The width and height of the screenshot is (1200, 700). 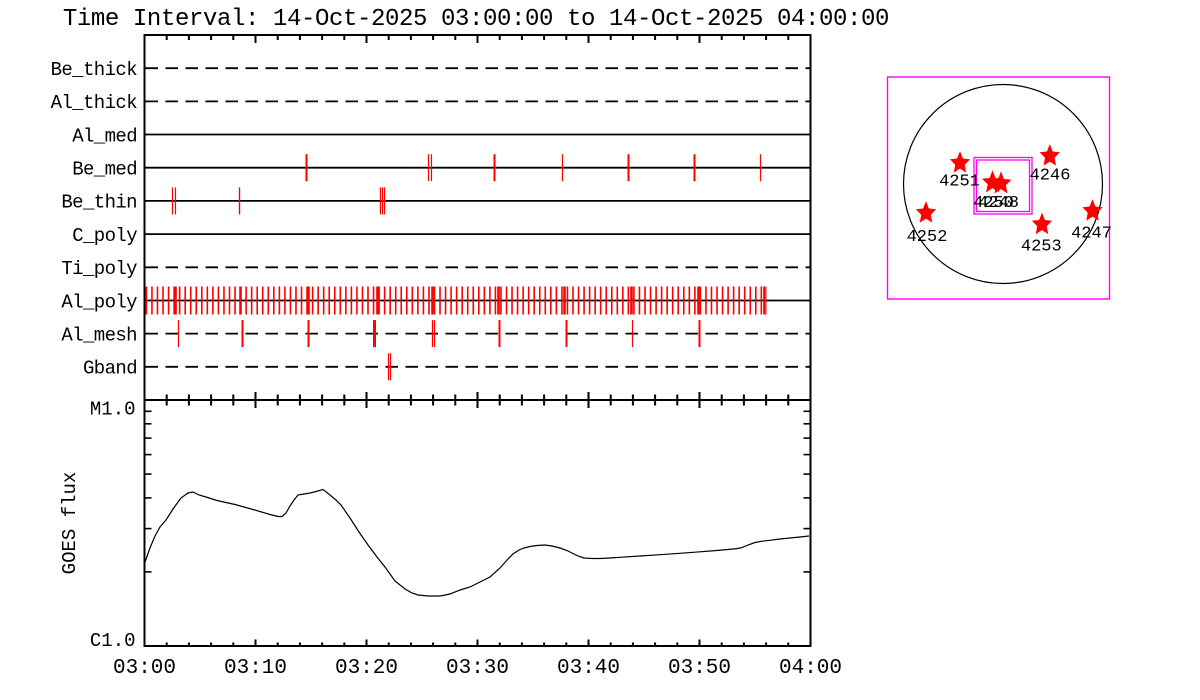 What do you see at coordinates (993, 203) in the screenshot?
I see `svg-text: 4250` at bounding box center [993, 203].